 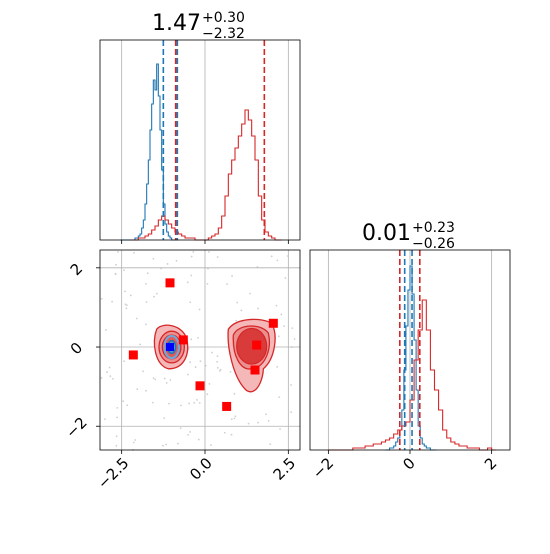 What do you see at coordinates (285, 469) in the screenshot?
I see `x-tick-label: 2.5` at bounding box center [285, 469].